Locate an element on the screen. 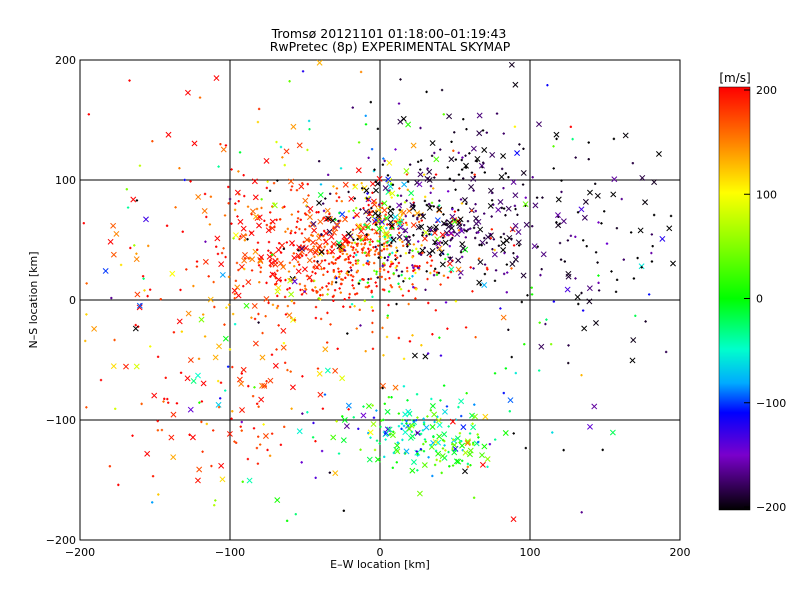 Image resolution: width=800 pixels, height=600 pixels. x-axis-label: E–W location [km] is located at coordinates (380, 564).